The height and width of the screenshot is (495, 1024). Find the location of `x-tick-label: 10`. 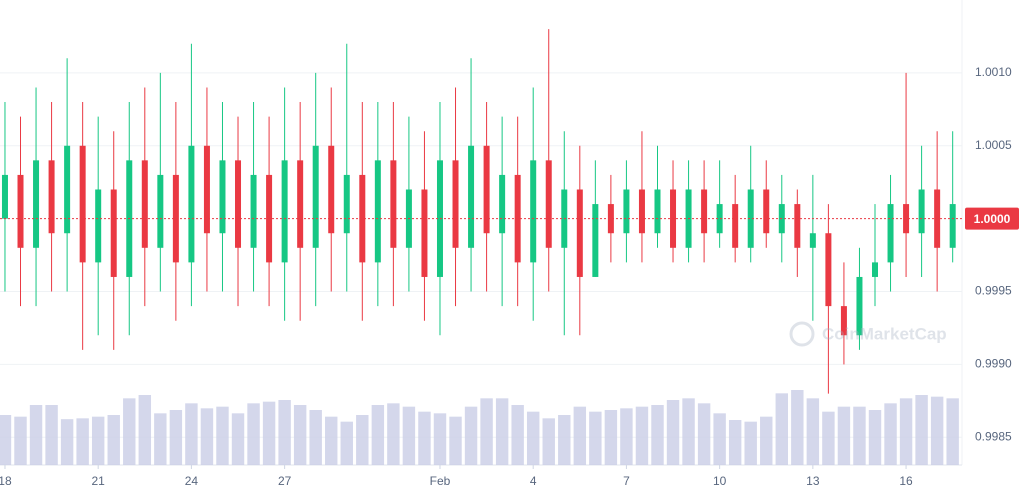

x-tick-label: 10 is located at coordinates (720, 481).